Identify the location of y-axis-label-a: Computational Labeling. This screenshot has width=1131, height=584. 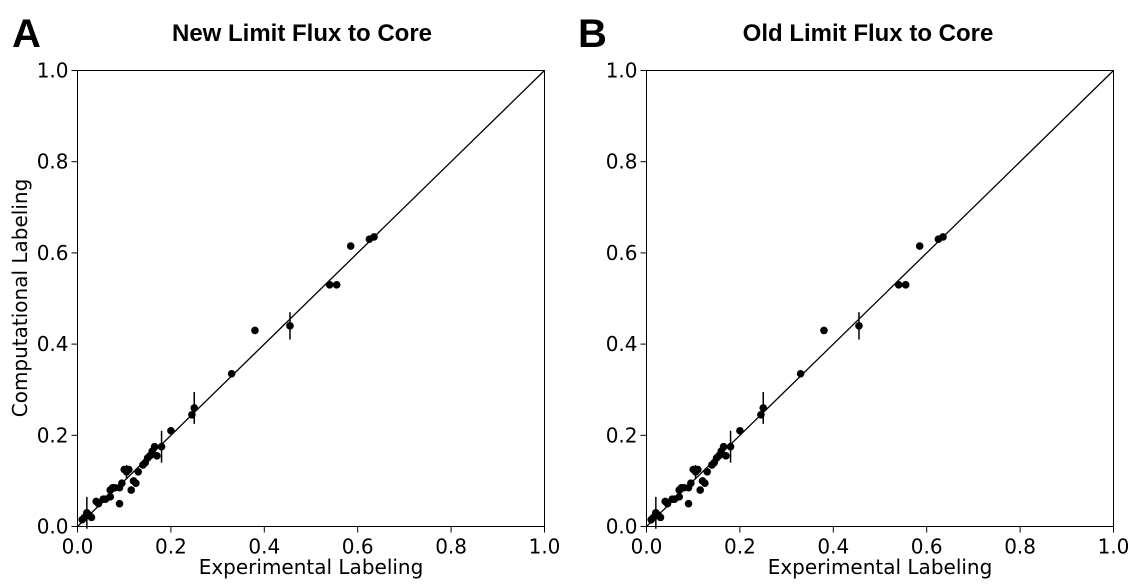
(20, 298).